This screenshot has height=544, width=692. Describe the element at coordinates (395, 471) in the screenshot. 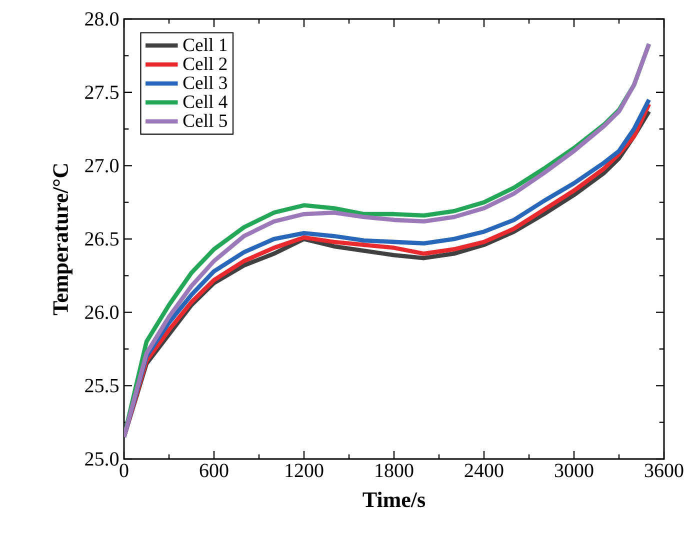

I see `x-tick-label: 1800` at that location.